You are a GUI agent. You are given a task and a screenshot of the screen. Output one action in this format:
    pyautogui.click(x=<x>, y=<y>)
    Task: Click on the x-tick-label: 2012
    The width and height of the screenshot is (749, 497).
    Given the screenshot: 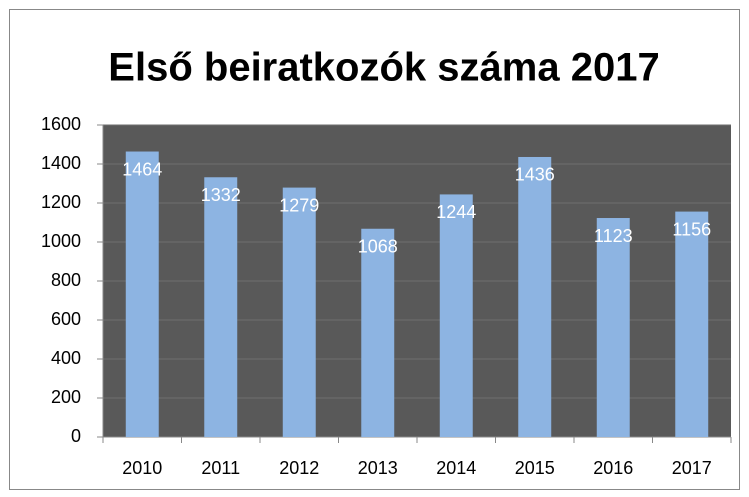 What is the action you would take?
    pyautogui.click(x=299, y=468)
    